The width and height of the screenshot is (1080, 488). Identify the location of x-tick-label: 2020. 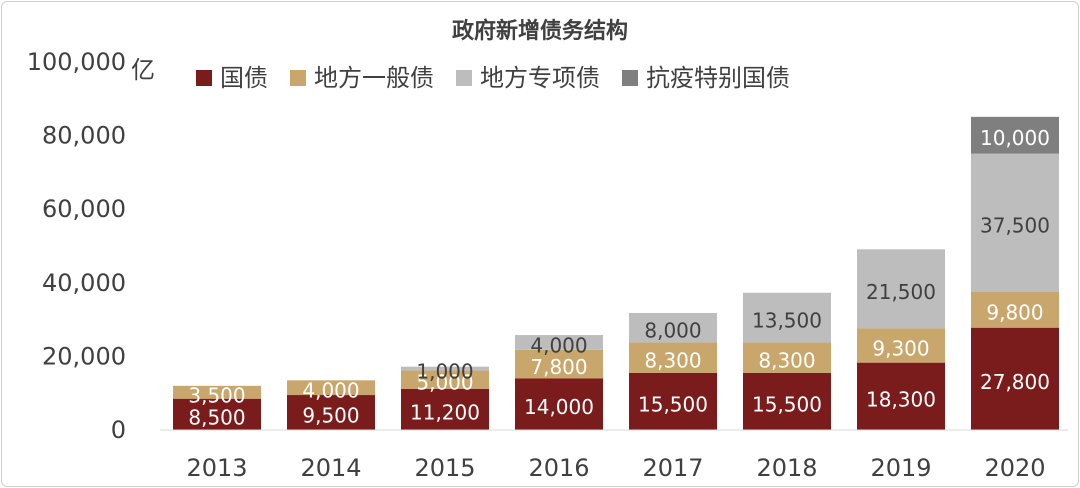
(1014, 468).